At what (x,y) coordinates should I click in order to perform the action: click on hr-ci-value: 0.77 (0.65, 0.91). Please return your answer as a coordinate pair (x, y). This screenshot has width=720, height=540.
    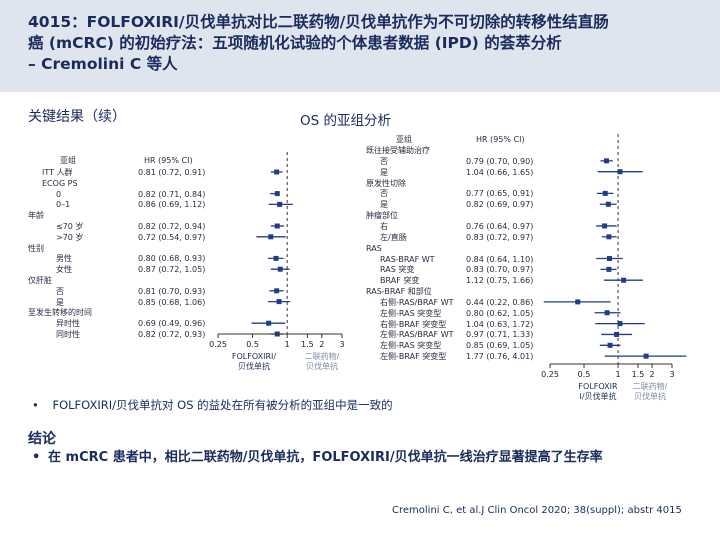
    Looking at the image, I should click on (500, 194).